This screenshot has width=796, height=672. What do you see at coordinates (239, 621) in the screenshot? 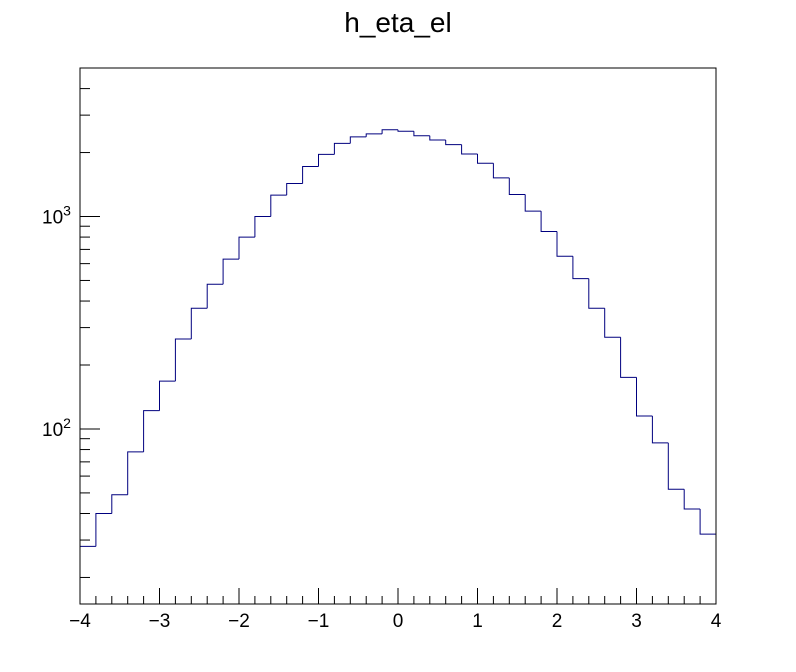
I see `x-tick-label: −2` at bounding box center [239, 621].